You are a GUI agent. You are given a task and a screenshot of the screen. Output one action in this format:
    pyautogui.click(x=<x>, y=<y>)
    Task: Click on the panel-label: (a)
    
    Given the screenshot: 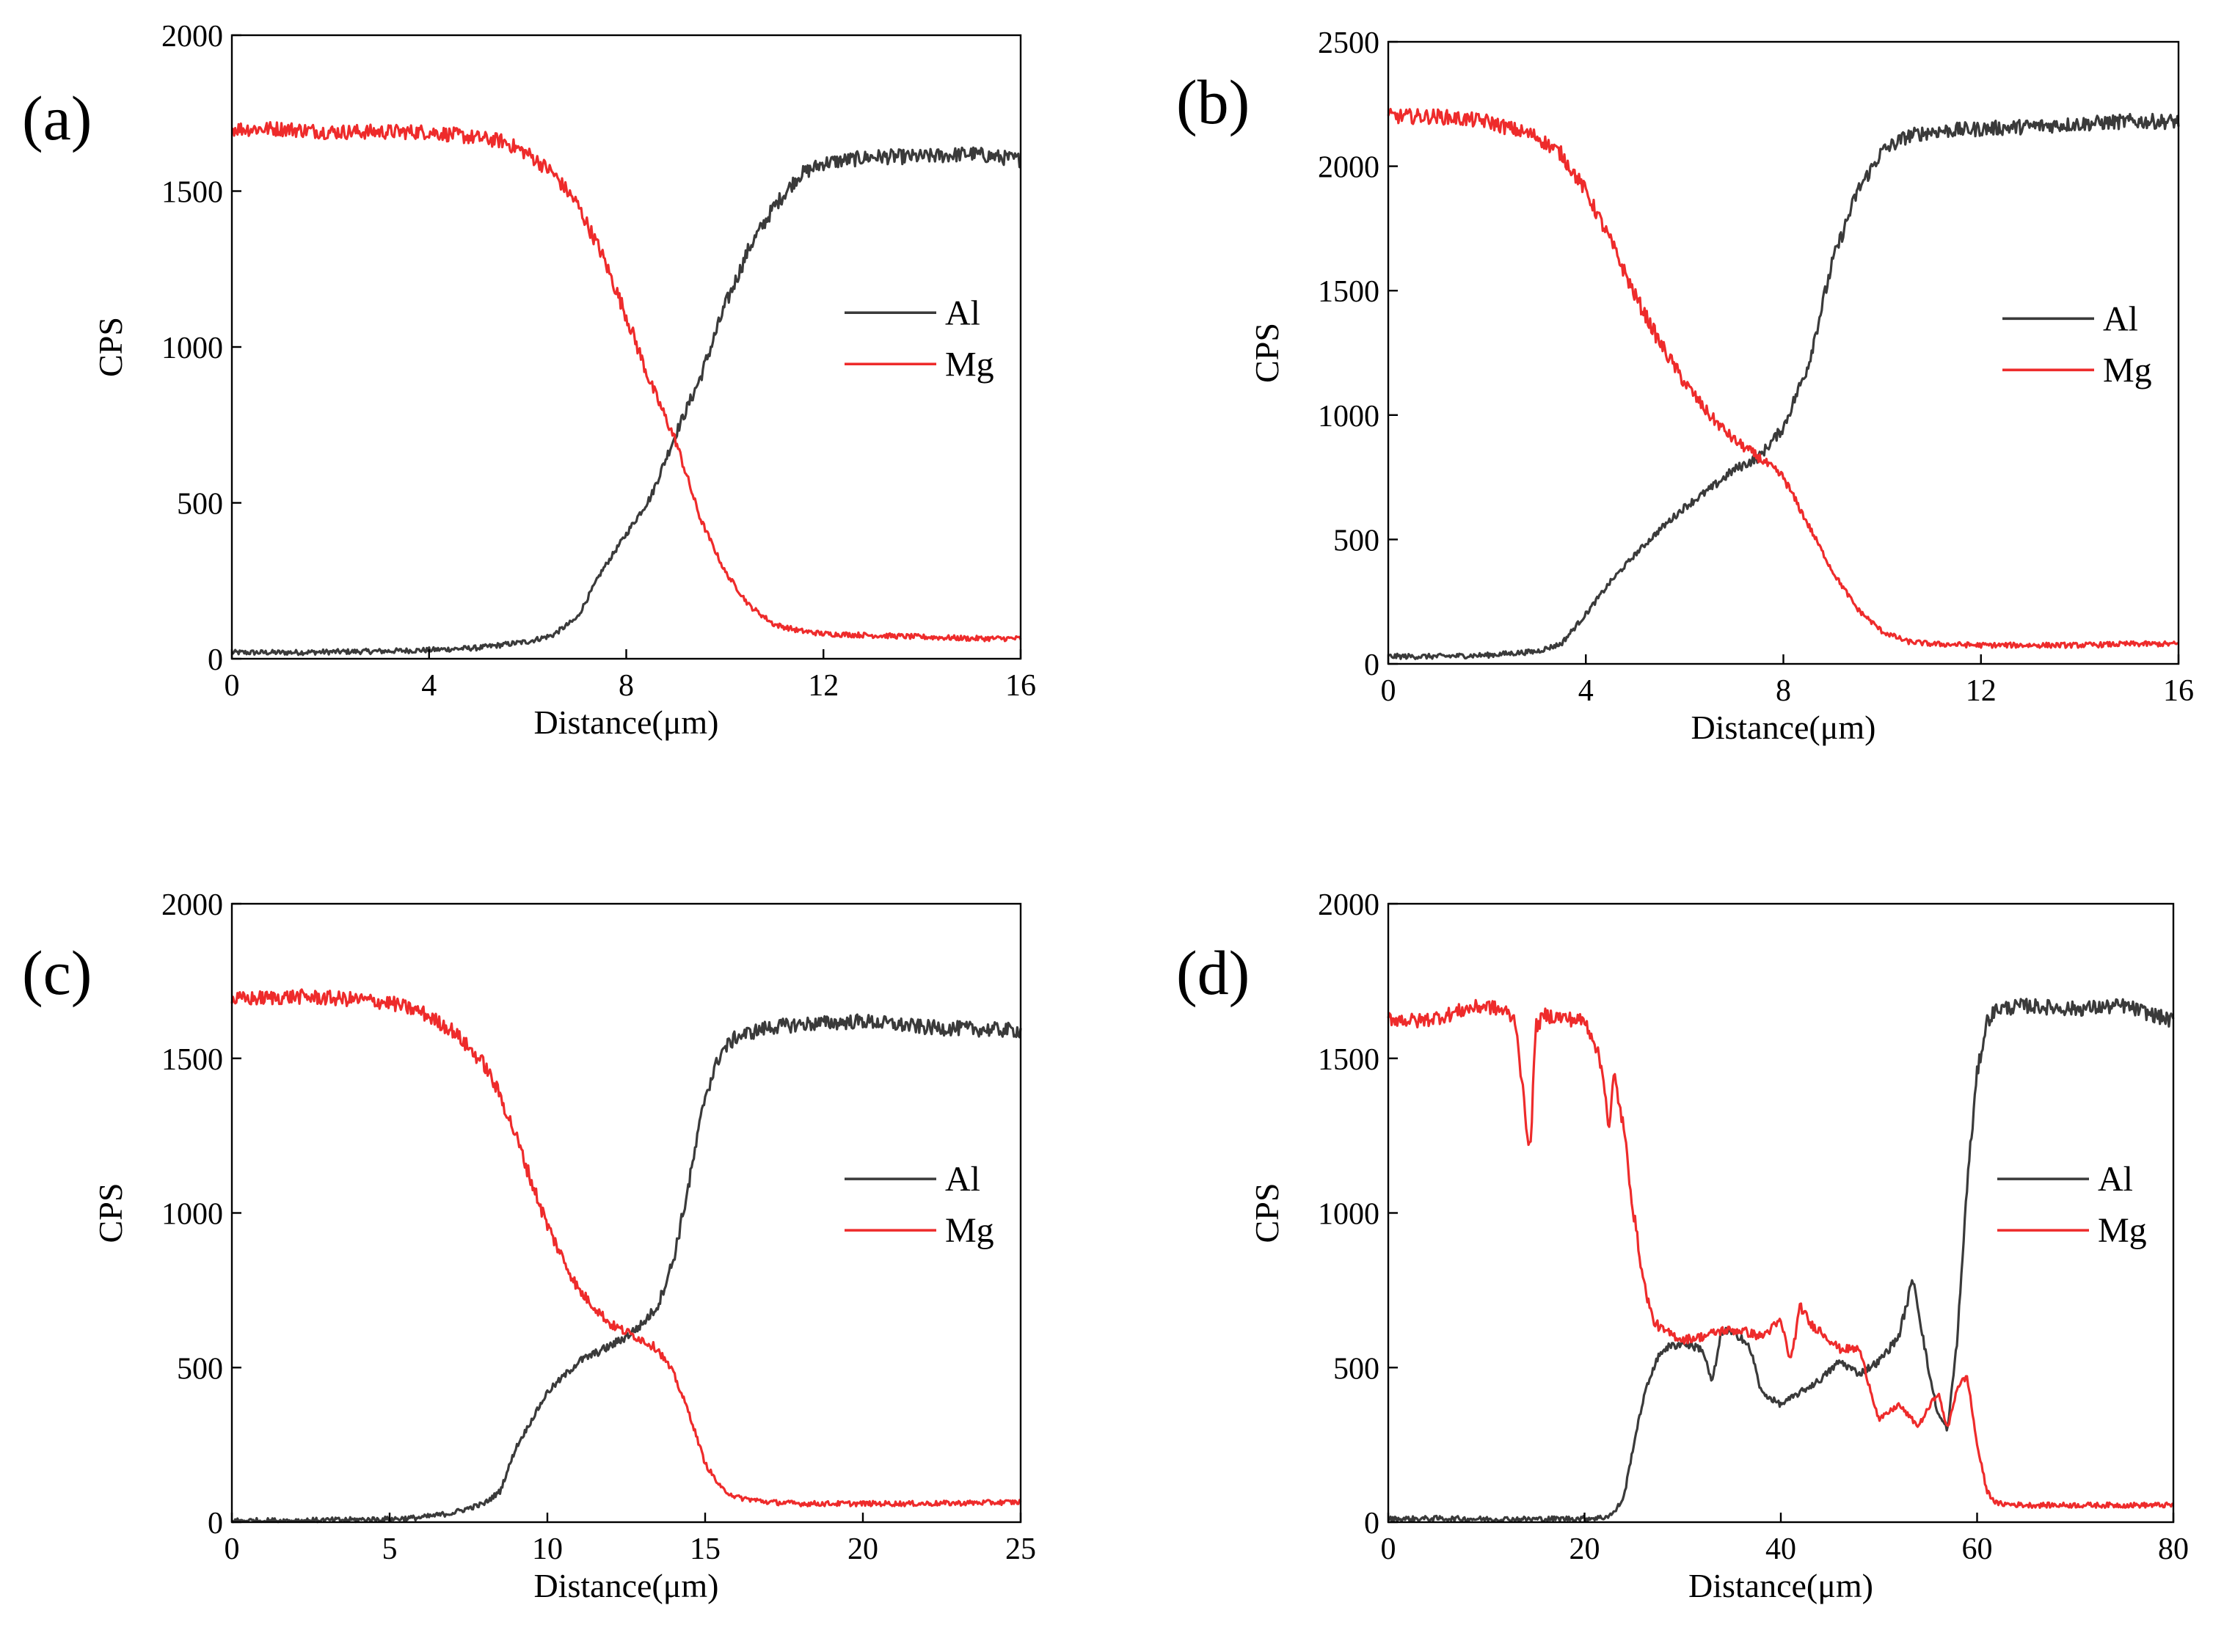 What is the action you would take?
    pyautogui.click(x=57, y=118)
    